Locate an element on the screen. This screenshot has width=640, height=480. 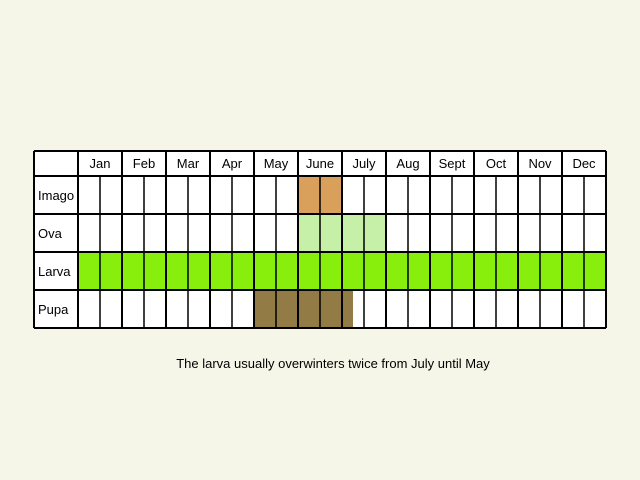
month-label: Nov is located at coordinates (540, 163).